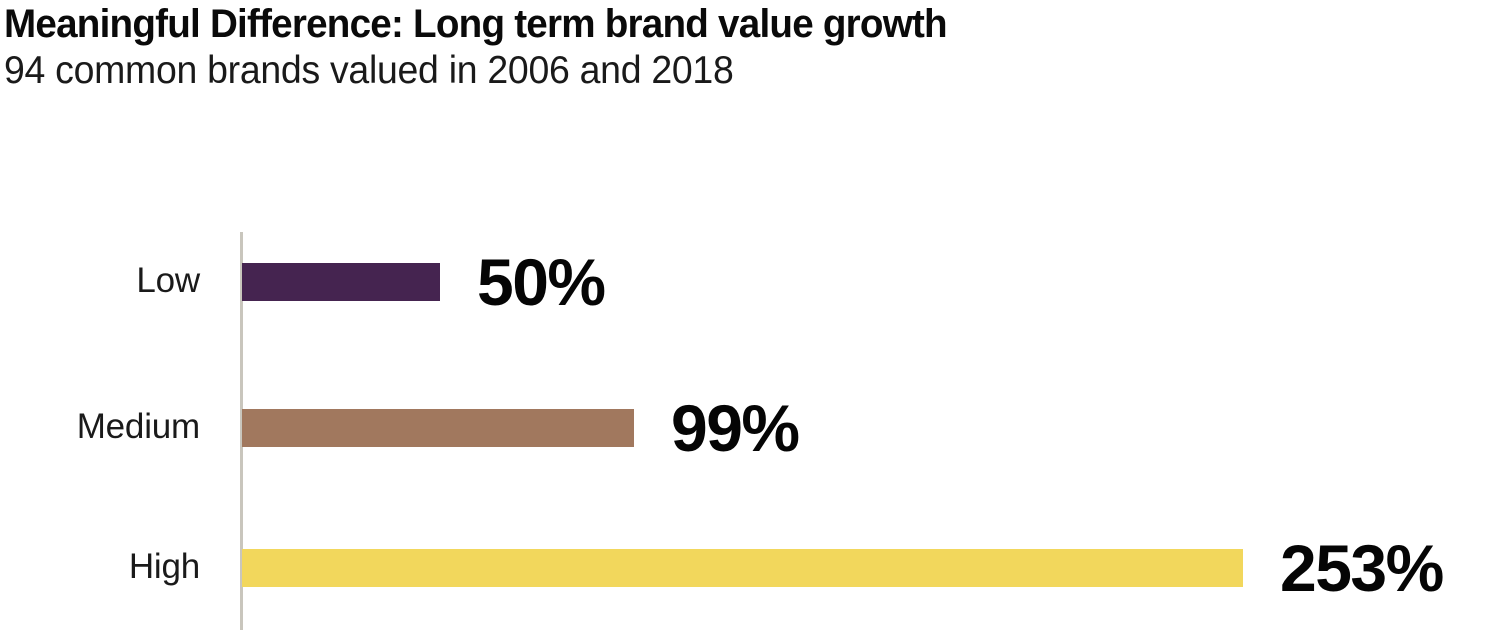 Image resolution: width=1500 pixels, height=630 pixels. What do you see at coordinates (742, 568) in the screenshot?
I see `bar-high` at bounding box center [742, 568].